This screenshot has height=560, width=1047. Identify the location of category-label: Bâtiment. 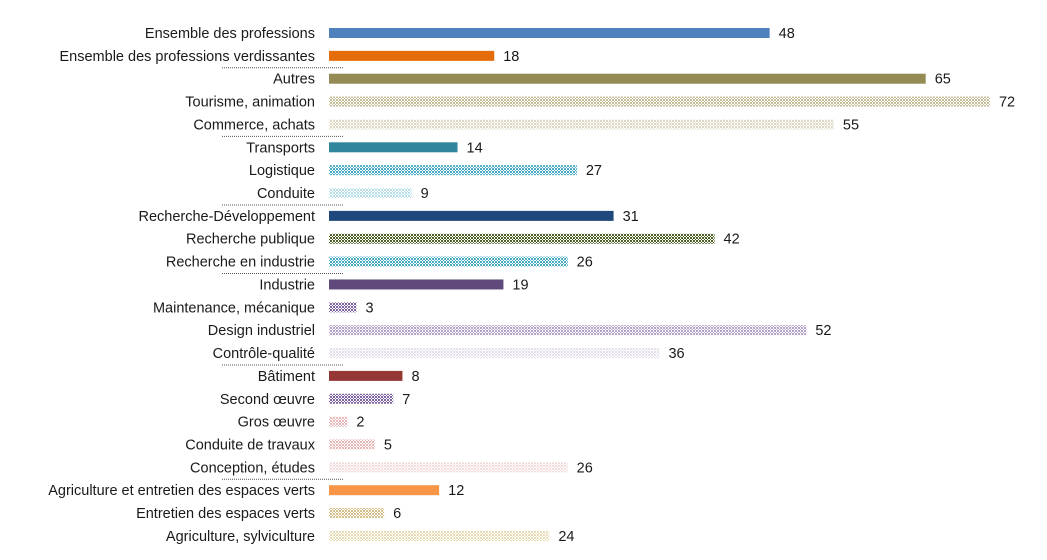
(286, 377).